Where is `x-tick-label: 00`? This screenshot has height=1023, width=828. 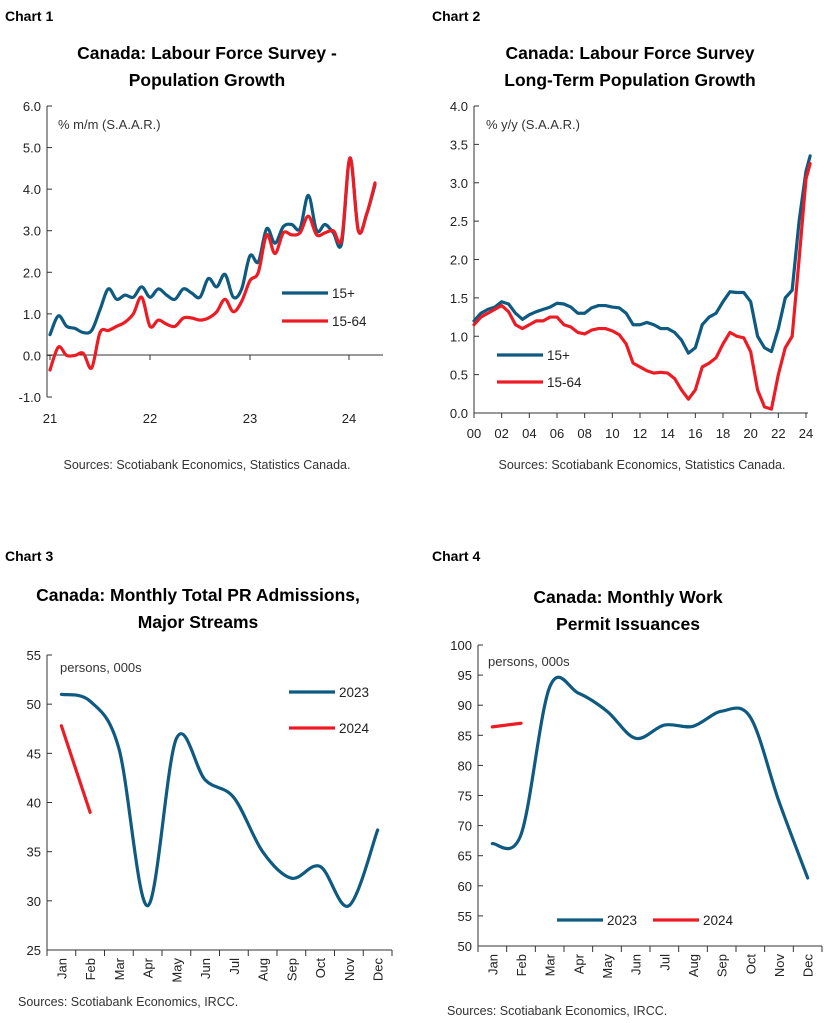
x-tick-label: 00 is located at coordinates (474, 433).